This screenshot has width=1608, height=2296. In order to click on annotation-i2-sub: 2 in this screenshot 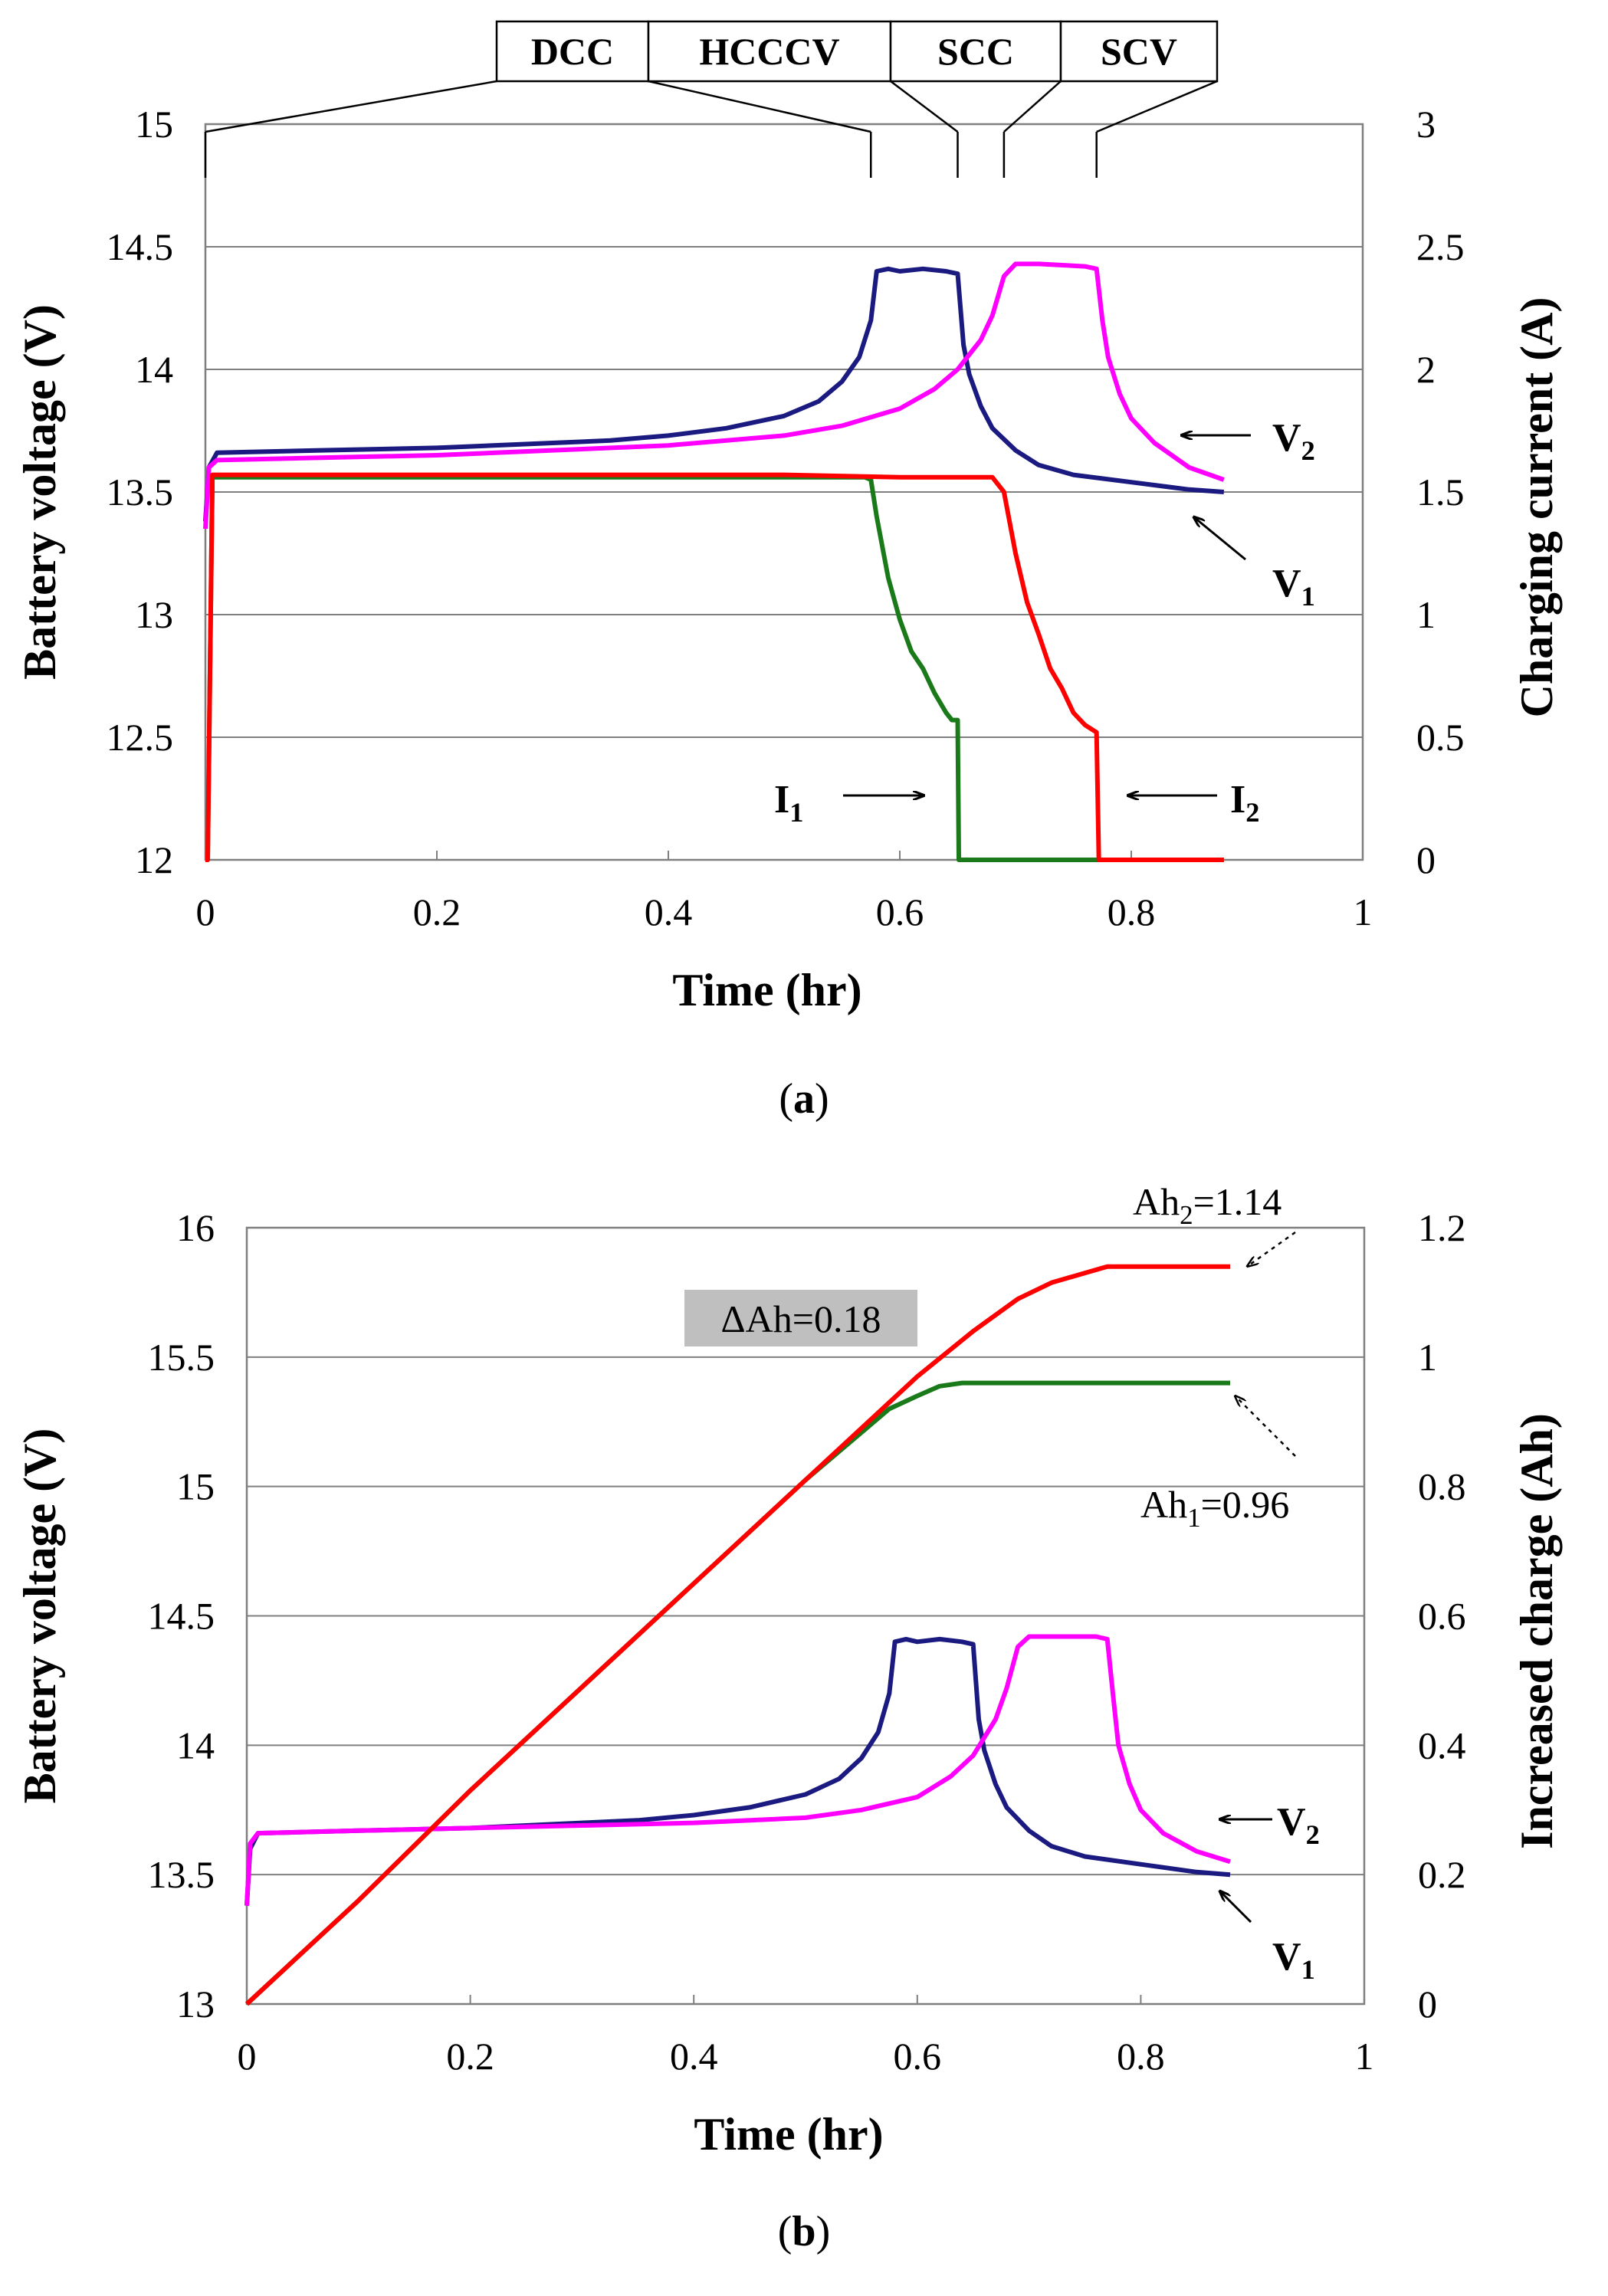, I will do `click(1252, 812)`.